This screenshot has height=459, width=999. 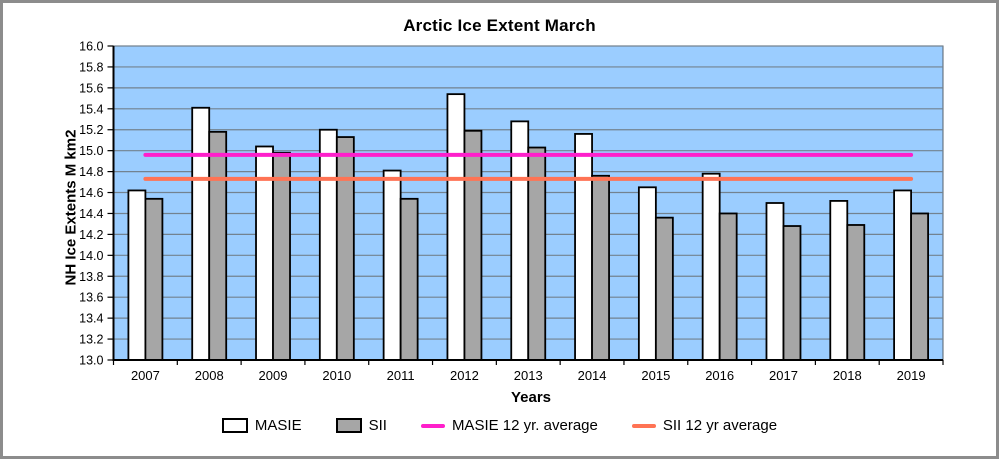 I want to click on legend-item-masie-average: MASIE 12 yr. average, so click(x=509, y=425).